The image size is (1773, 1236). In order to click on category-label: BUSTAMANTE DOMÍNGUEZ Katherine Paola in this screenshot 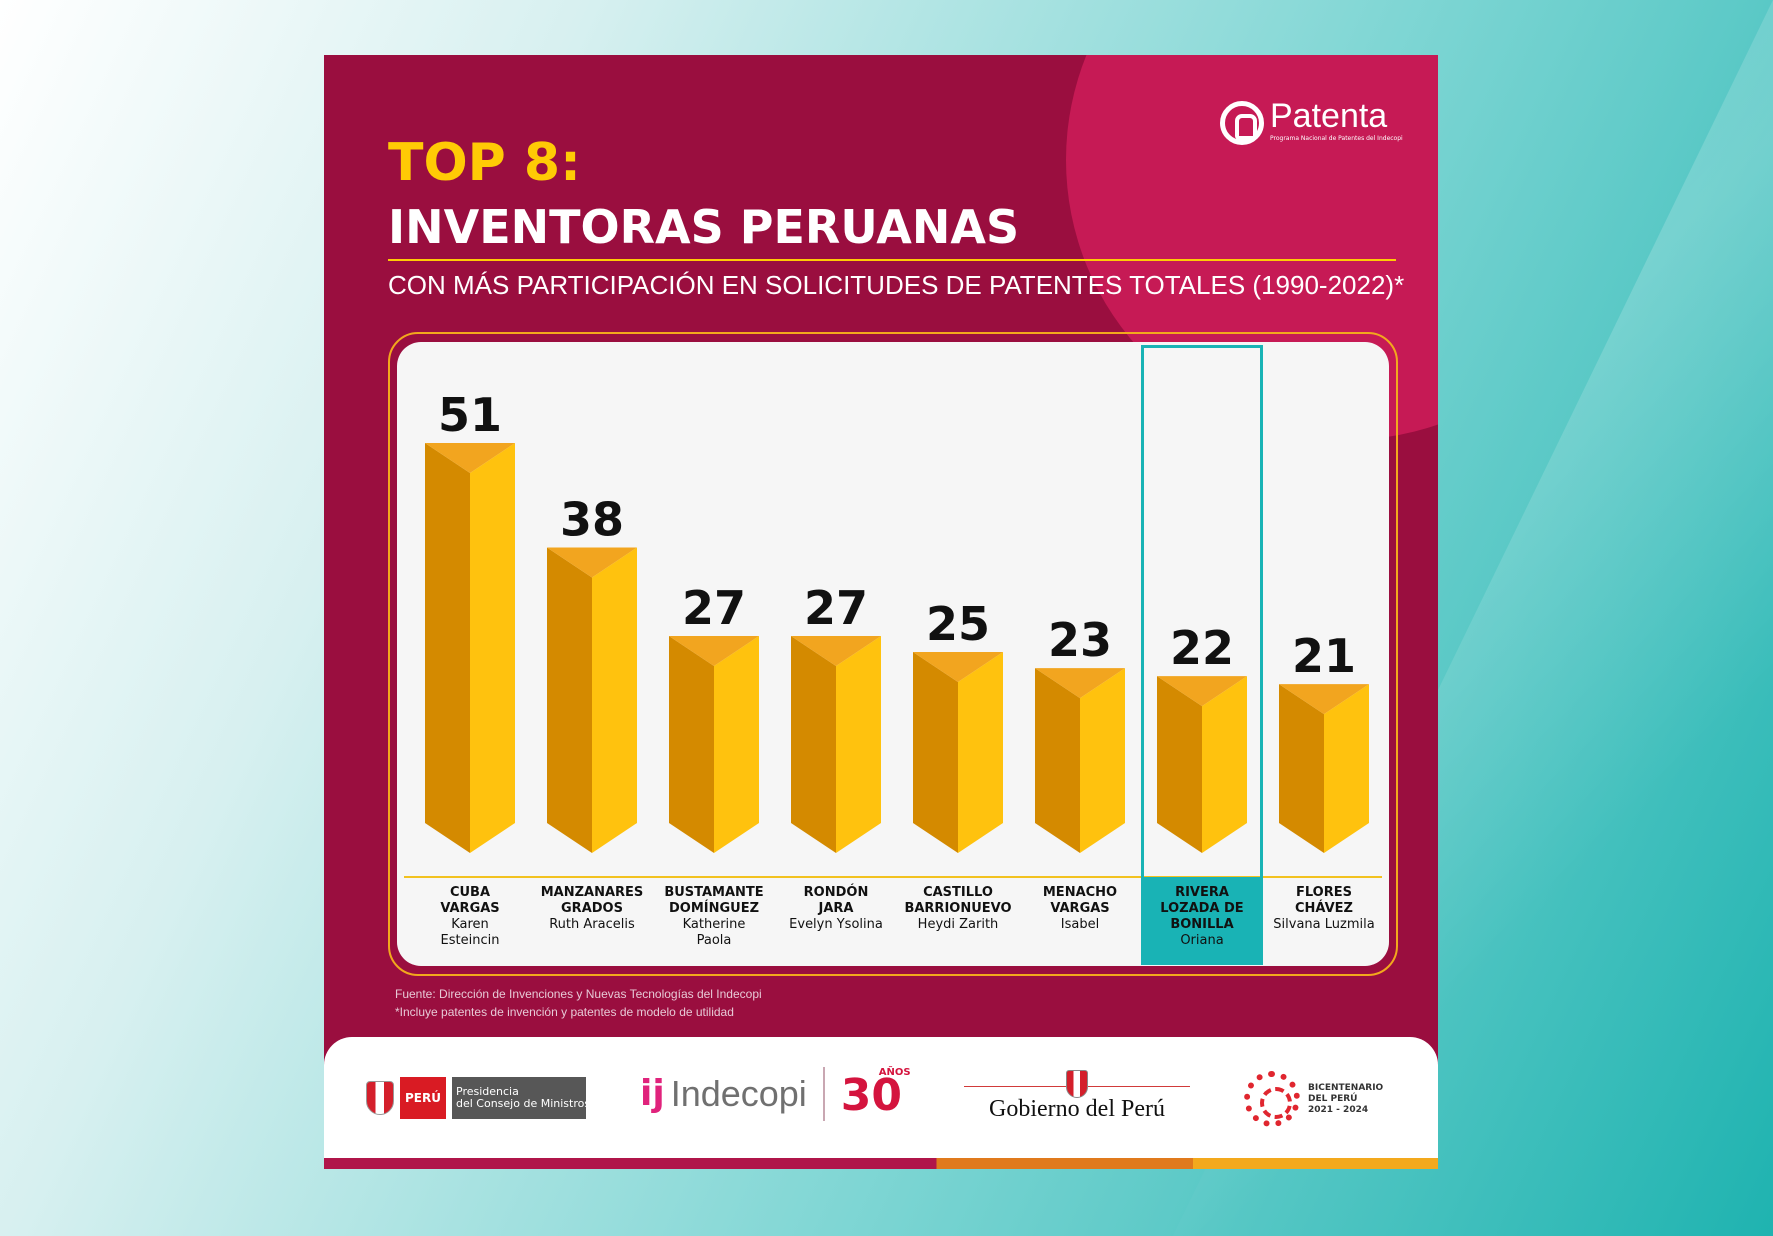, I will do `click(714, 917)`.